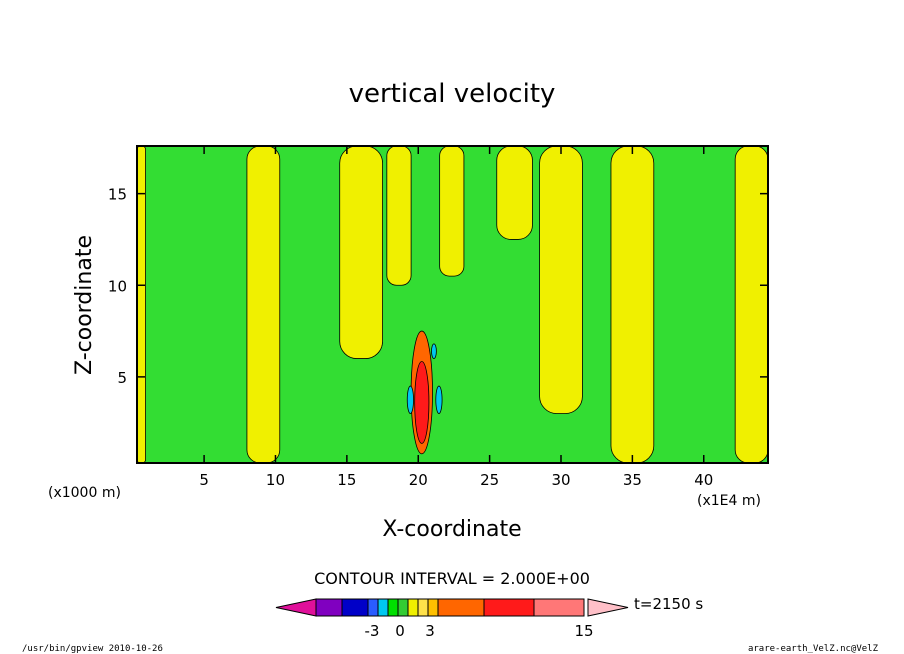  I want to click on x-tick-label: 15, so click(346, 480).